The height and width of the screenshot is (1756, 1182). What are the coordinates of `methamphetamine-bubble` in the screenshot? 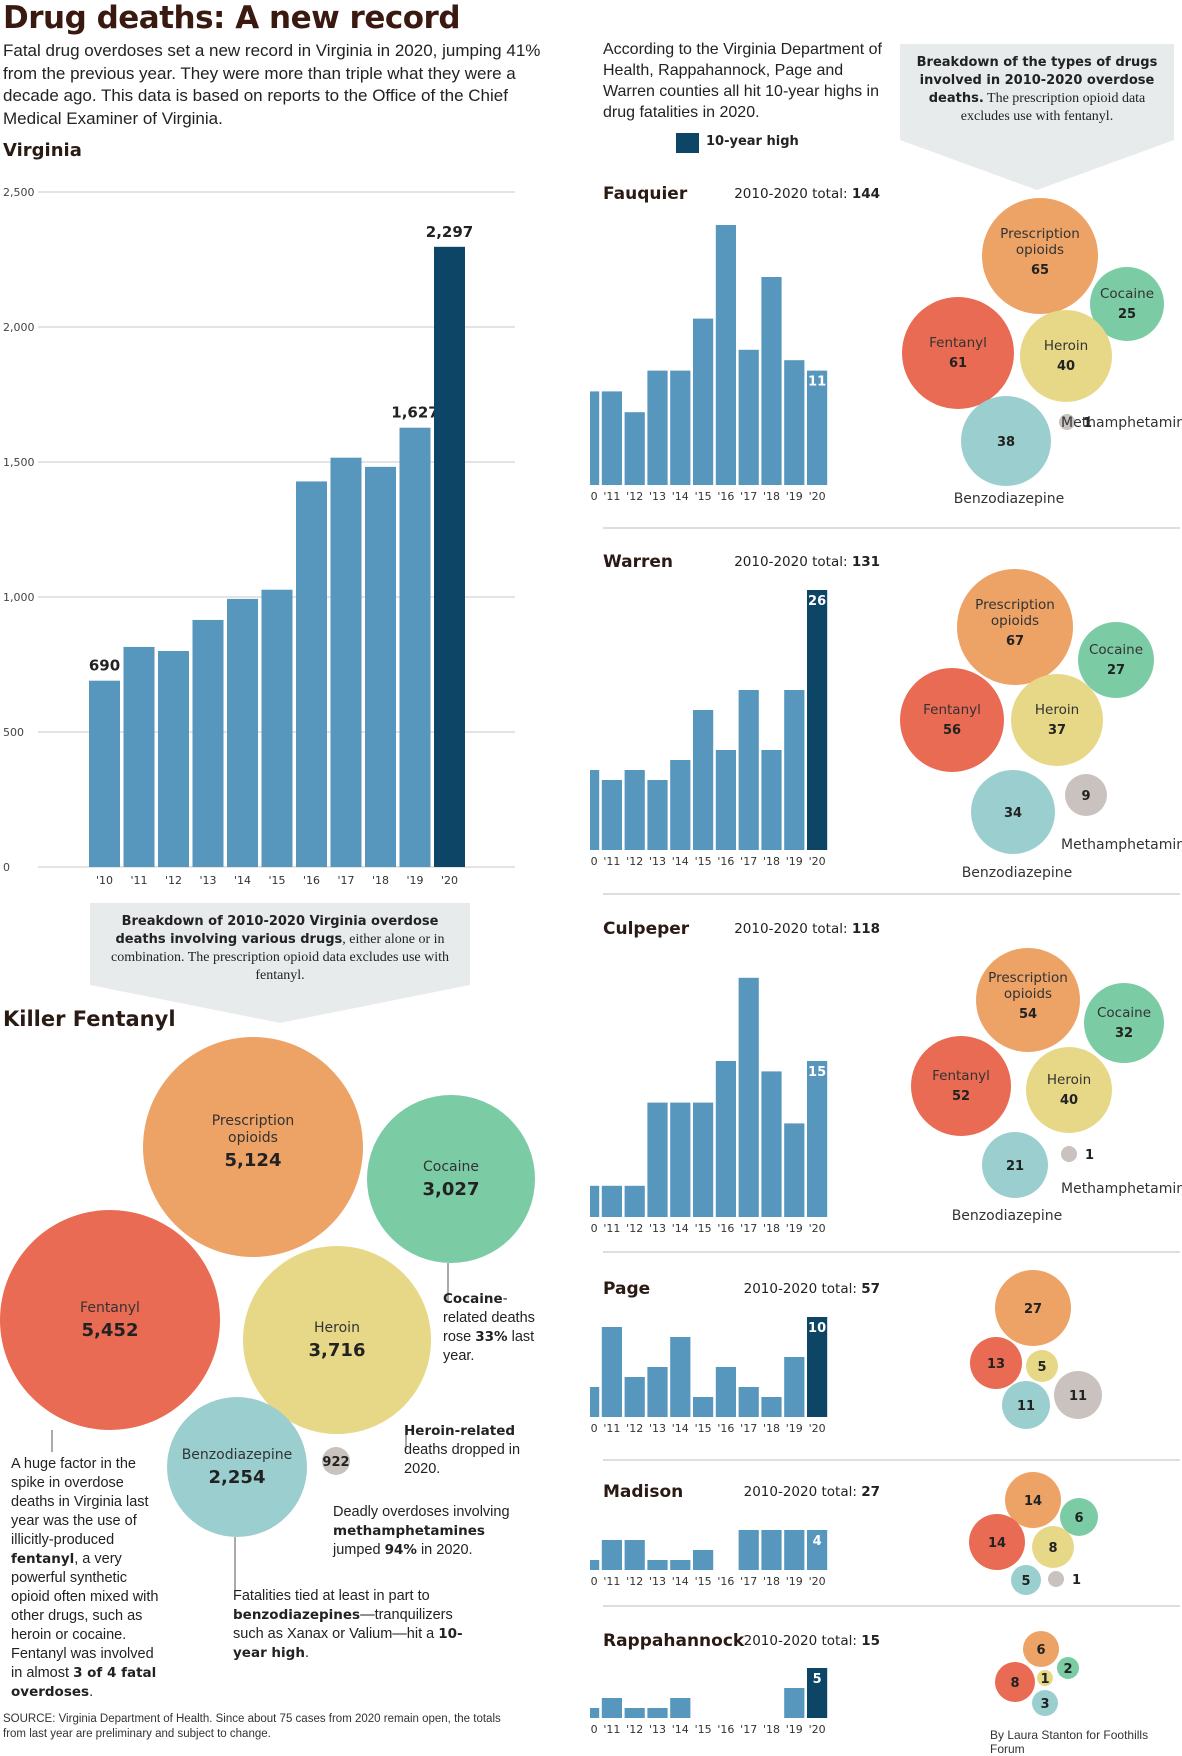 It's located at (1056, 1579).